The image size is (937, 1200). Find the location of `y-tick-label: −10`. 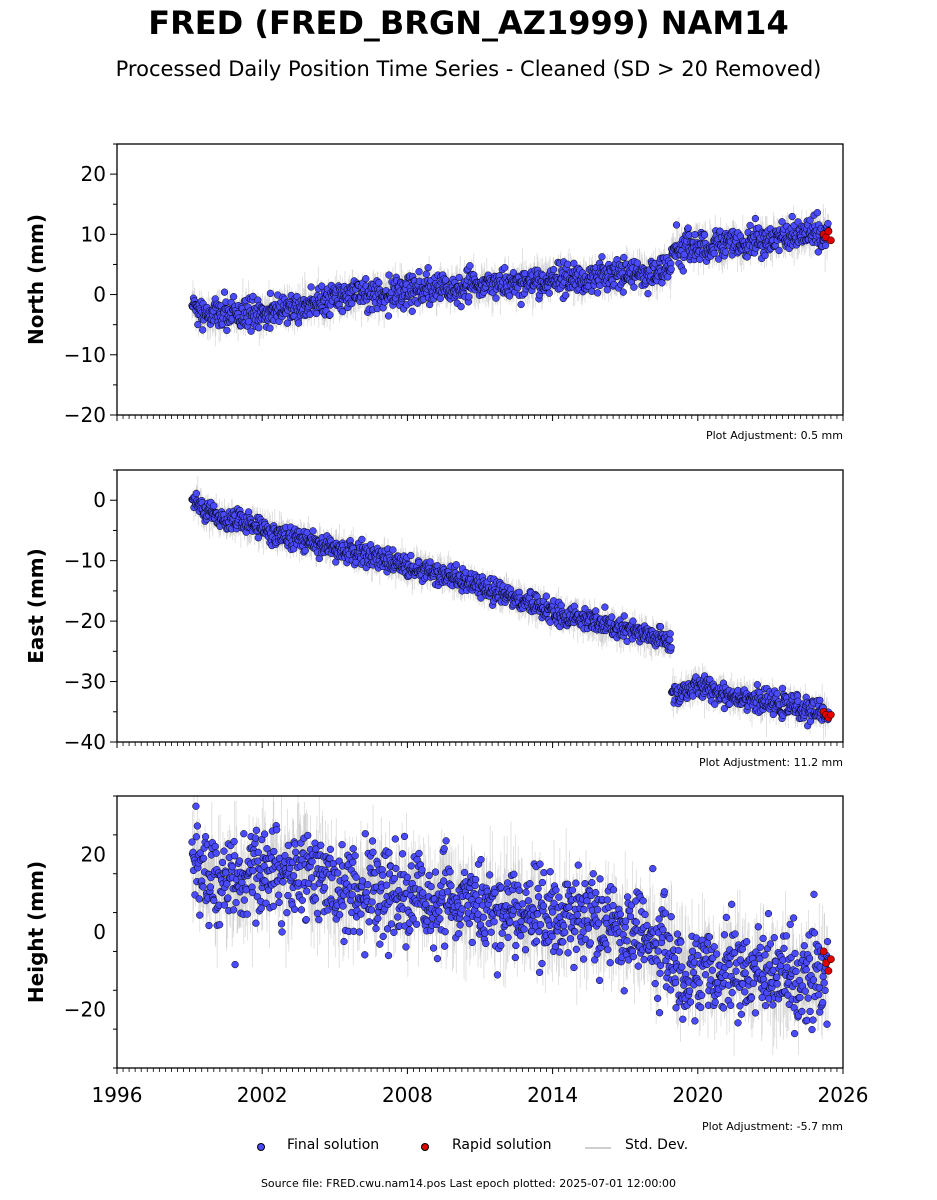

y-tick-label: −10 is located at coordinates (85, 355).